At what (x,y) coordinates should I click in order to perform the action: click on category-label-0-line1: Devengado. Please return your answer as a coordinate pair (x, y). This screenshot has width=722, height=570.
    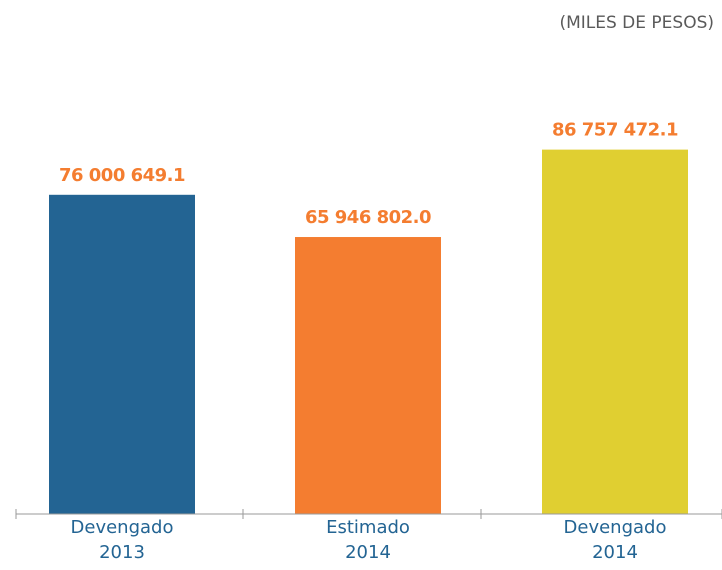
    Looking at the image, I should click on (122, 527).